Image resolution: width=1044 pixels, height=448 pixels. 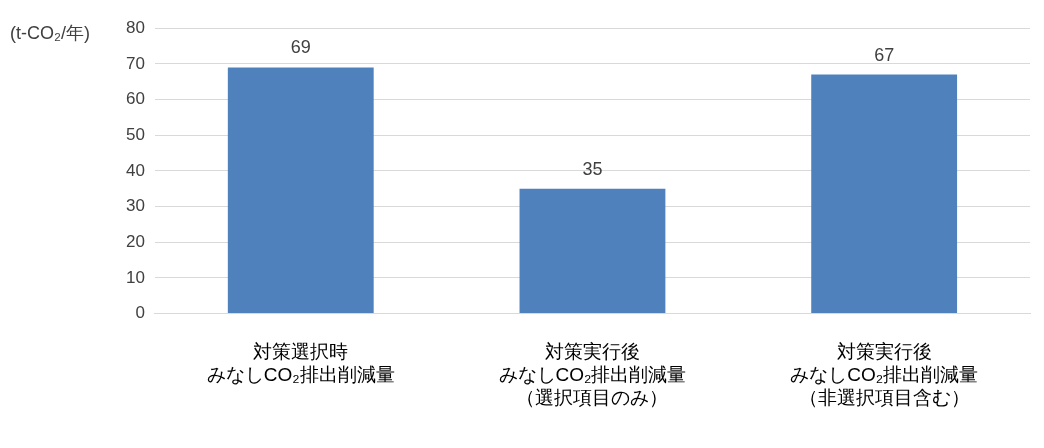 What do you see at coordinates (135, 63) in the screenshot?
I see `y-tick-label: 70` at bounding box center [135, 63].